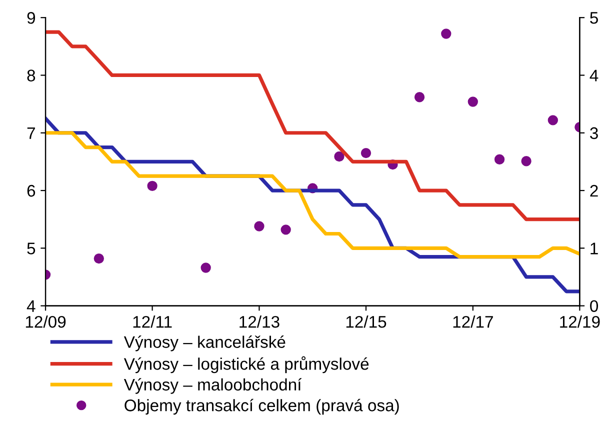 This screenshot has height=440, width=607. Describe the element at coordinates (594, 133) in the screenshot. I see `y2-tick-label: 3` at that location.